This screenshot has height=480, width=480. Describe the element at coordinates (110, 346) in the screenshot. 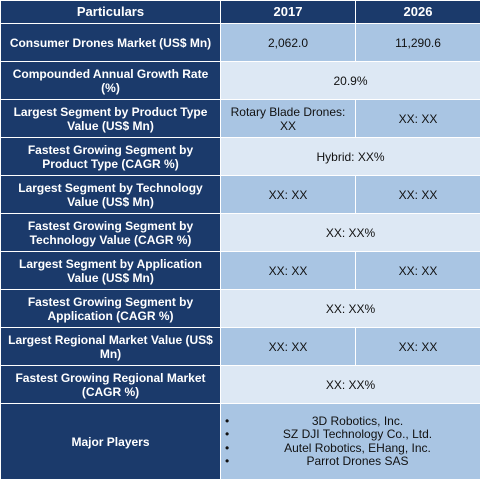

I see `row-label: Largest Regional Market Value (US$ Mn)` at that location.